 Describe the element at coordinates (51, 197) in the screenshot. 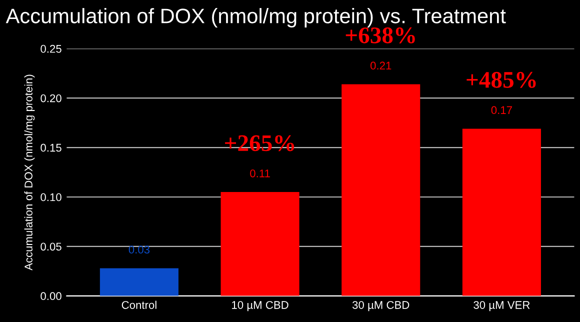

I see `y-tick-label: 0.10` at that location.